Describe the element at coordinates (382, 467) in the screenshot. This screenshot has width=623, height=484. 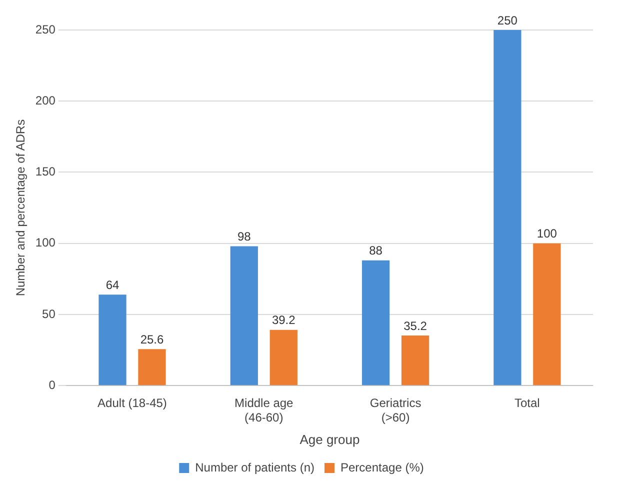
I see `legend-label: Percentage (%)` at that location.